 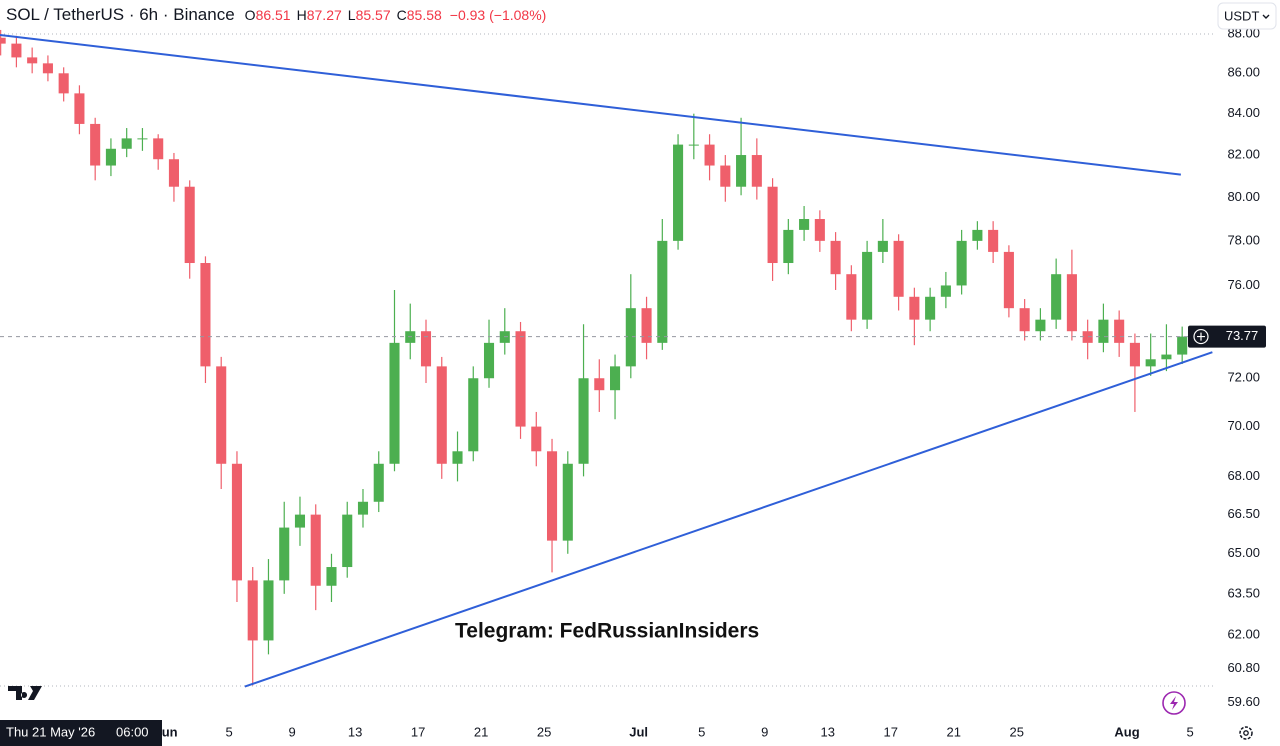 I want to click on field-key: L, so click(x=352, y=15).